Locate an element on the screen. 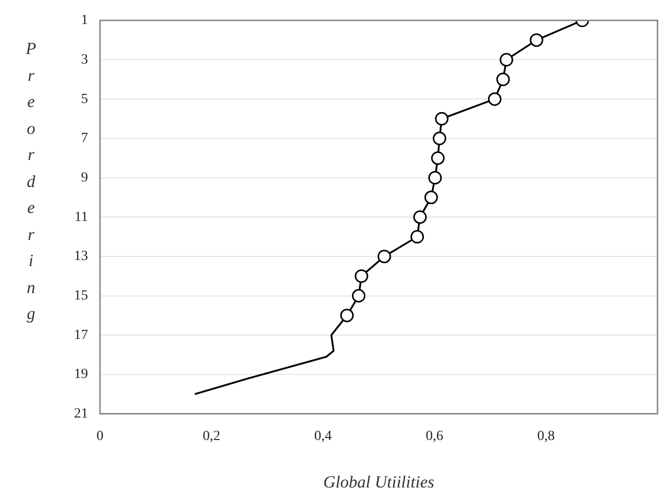  text: Preordering is located at coordinates (31, 181).